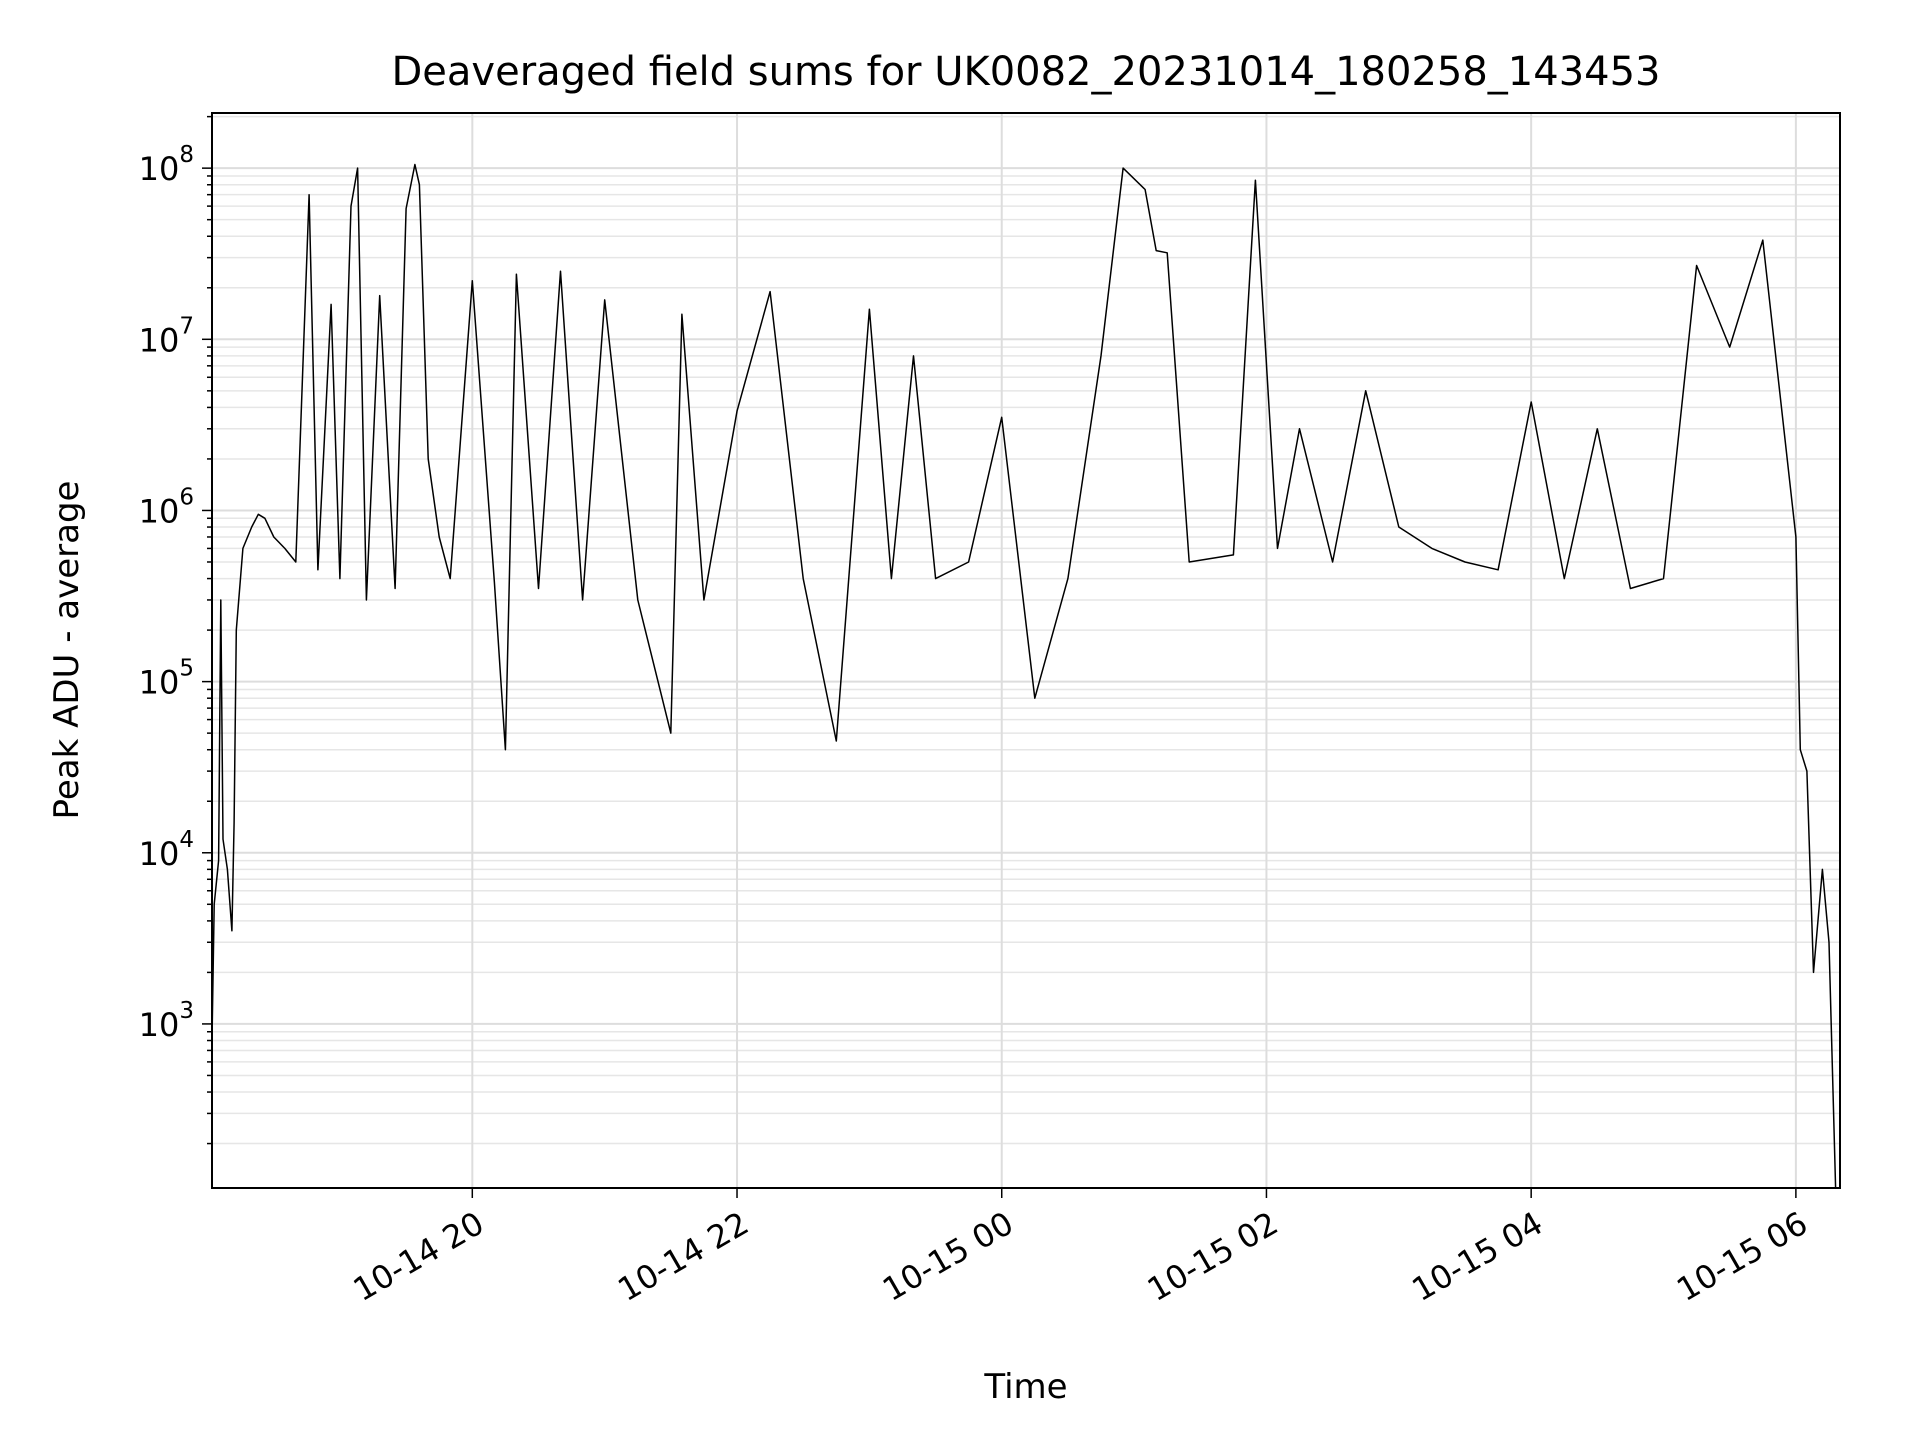 This screenshot has height=1440, width=1920. I want to click on x-axis-label: Time, so click(1025, 1387).